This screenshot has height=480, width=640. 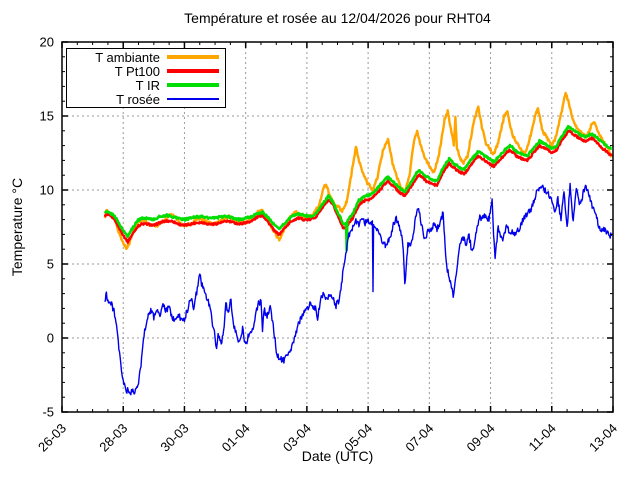 What do you see at coordinates (337, 456) in the screenshot?
I see `x-axis-label: Date (UTC)` at bounding box center [337, 456].